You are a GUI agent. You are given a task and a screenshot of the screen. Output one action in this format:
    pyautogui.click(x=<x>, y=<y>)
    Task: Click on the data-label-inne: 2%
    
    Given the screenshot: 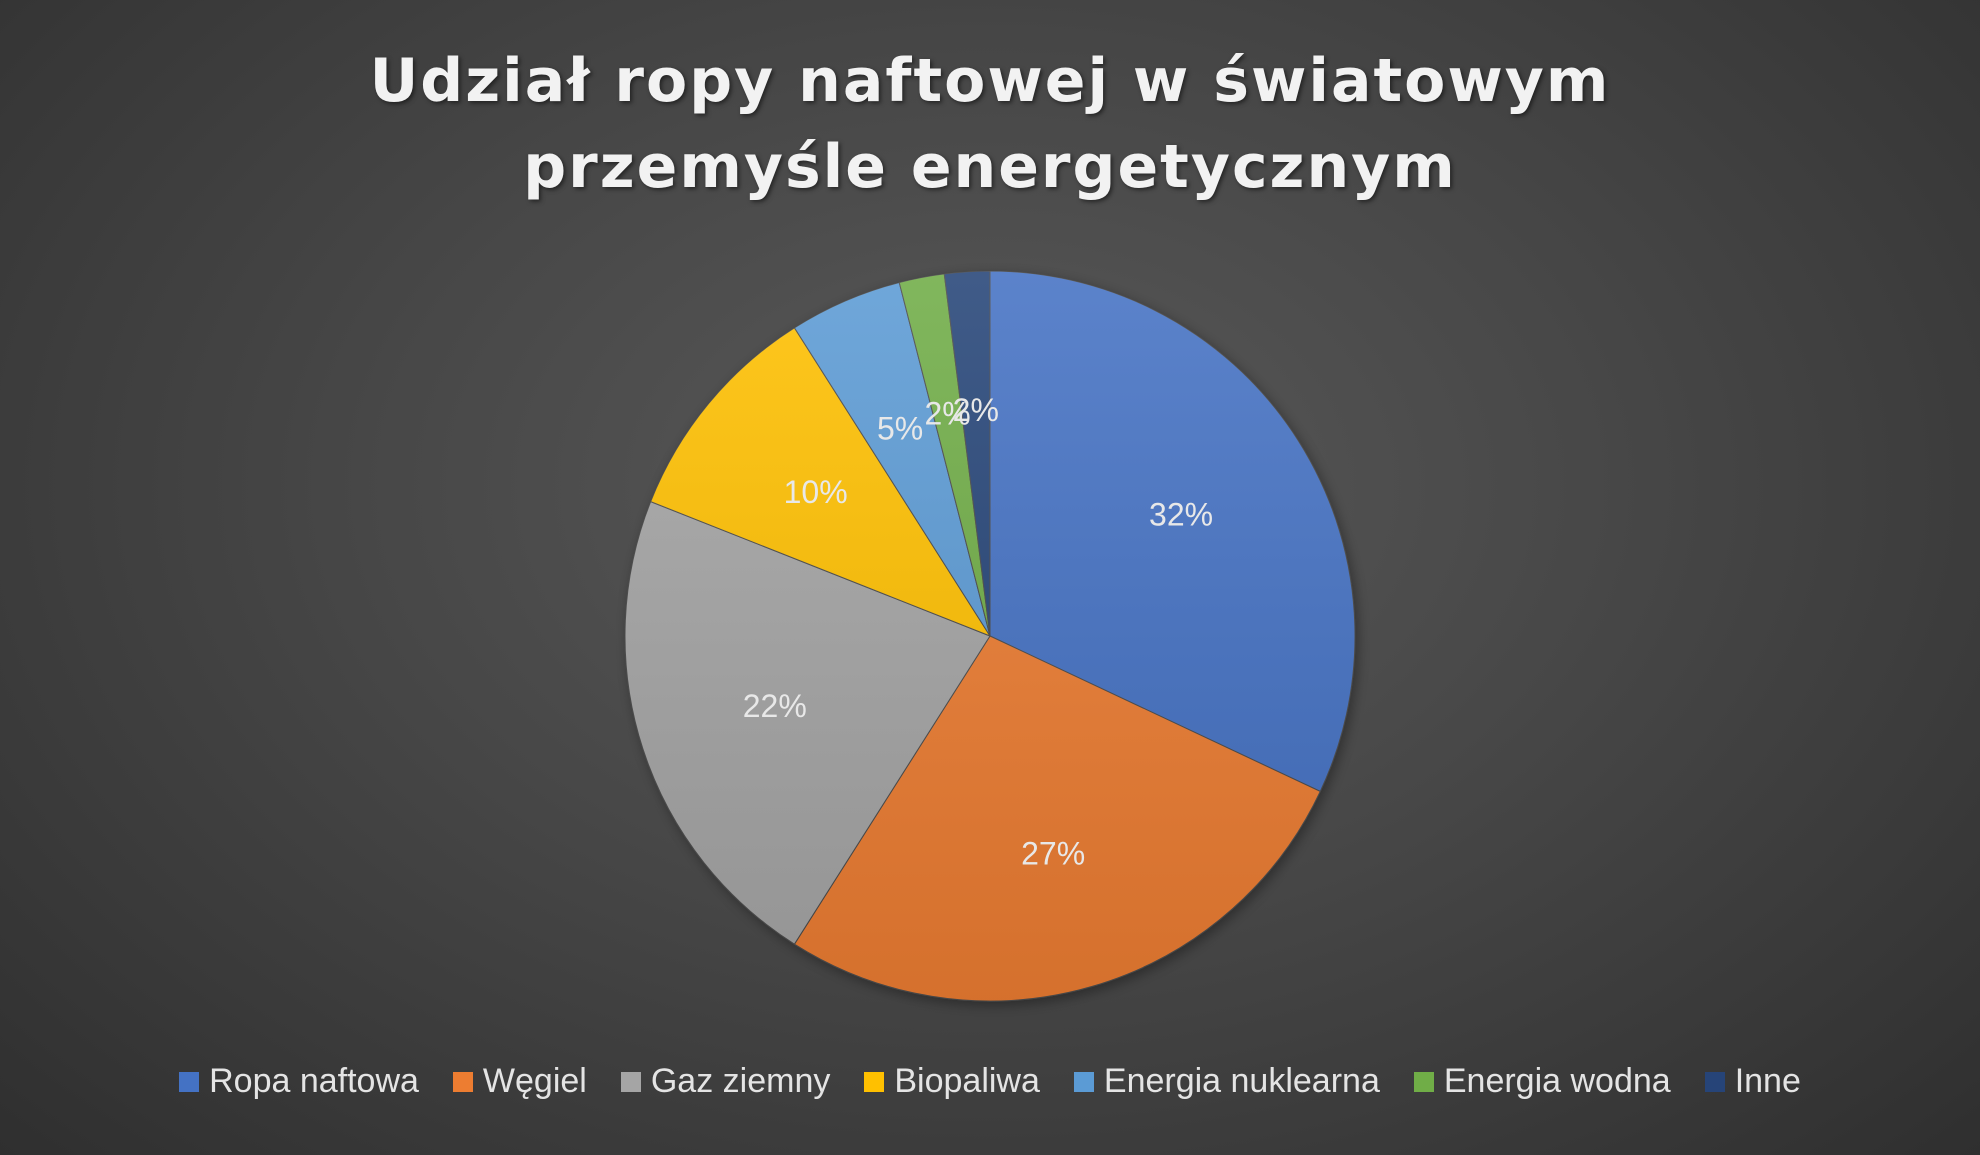 What is the action you would take?
    pyautogui.click(x=976, y=410)
    